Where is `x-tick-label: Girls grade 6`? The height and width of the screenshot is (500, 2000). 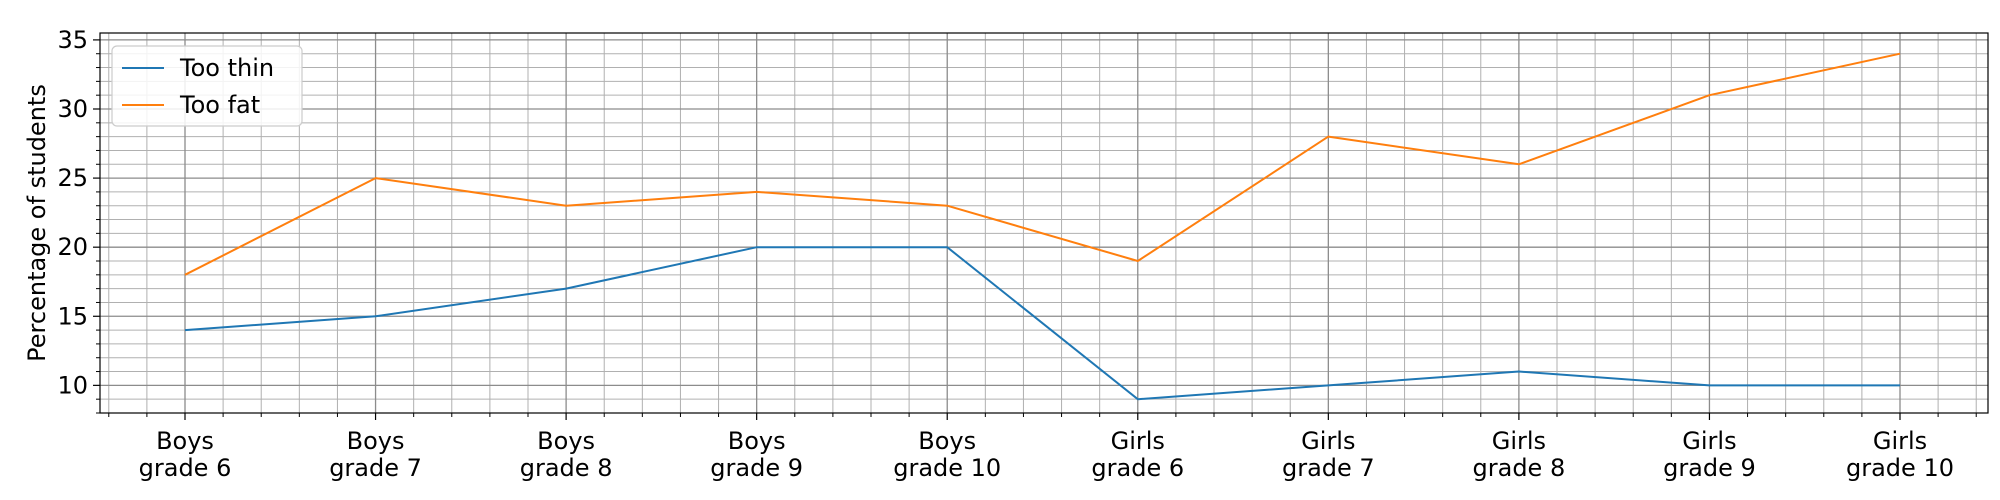 x-tick-label: Girls grade 6 is located at coordinates (1137, 454).